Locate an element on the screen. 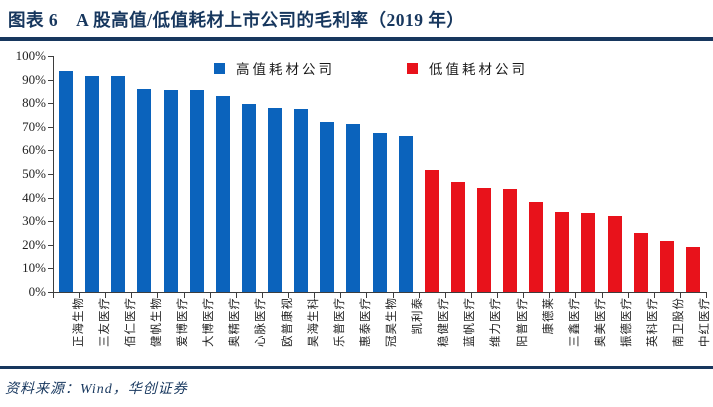  x-axis-label: 欧普康视 is located at coordinates (287, 322).